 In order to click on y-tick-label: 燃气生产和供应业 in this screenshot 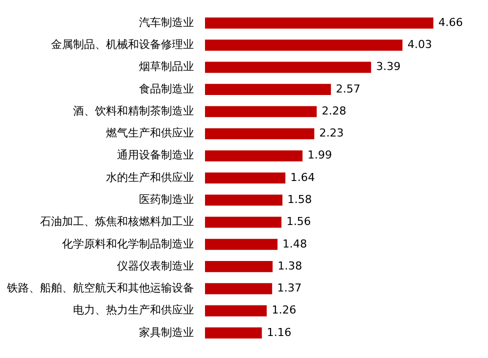, I will do `click(150, 133)`.